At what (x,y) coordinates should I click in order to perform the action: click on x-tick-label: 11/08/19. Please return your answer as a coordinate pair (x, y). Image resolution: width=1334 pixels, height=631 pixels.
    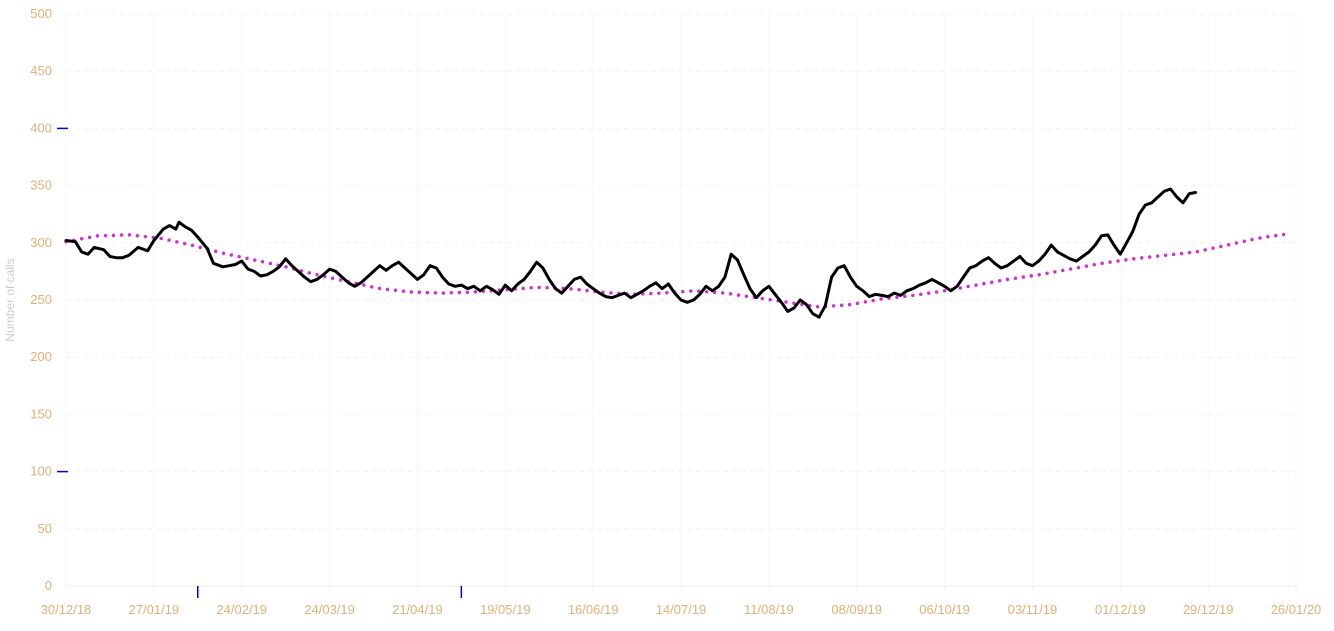
    Looking at the image, I should click on (769, 609).